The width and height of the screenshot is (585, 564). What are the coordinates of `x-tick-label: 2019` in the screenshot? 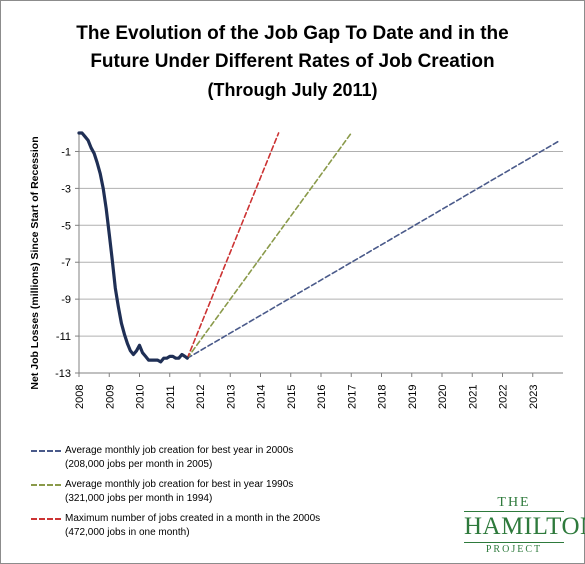 It's located at (413, 397).